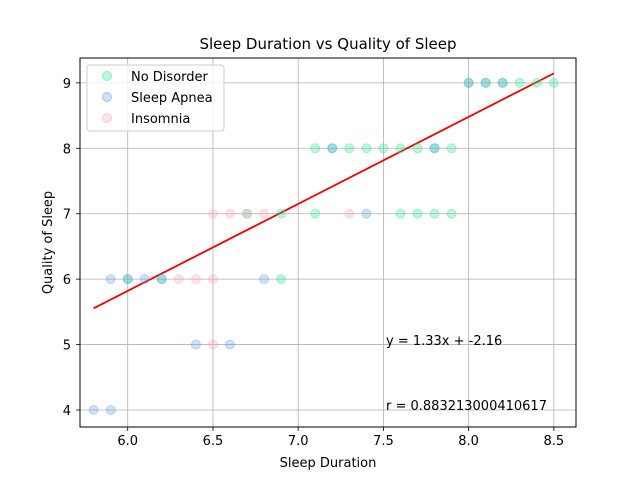 Image resolution: width=640 pixels, height=480 pixels. What do you see at coordinates (327, 44) in the screenshot?
I see `chart-title: Sleep Duration vs Quality of Sleep` at bounding box center [327, 44].